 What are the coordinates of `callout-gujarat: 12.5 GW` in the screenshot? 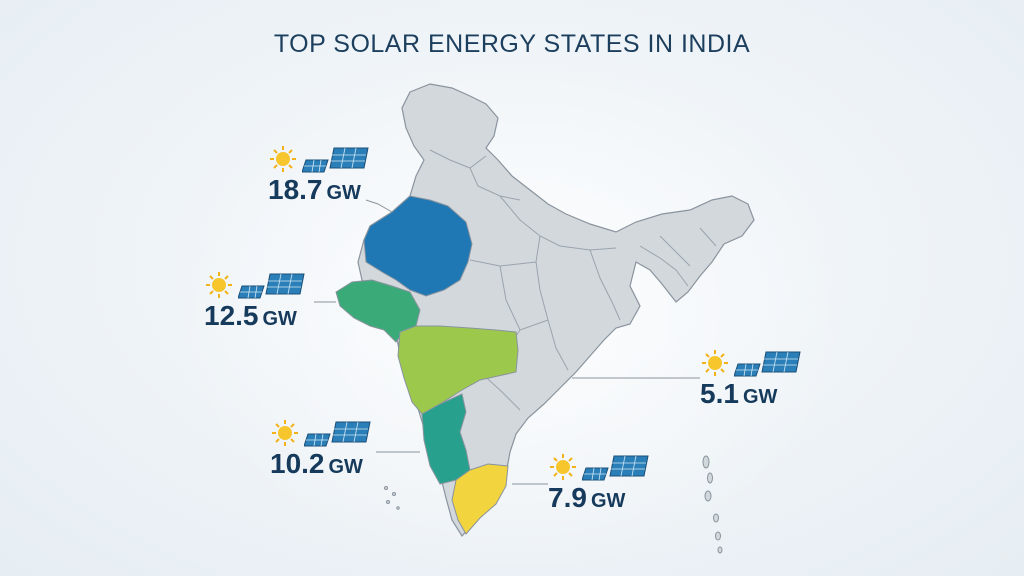 It's located at (256, 295).